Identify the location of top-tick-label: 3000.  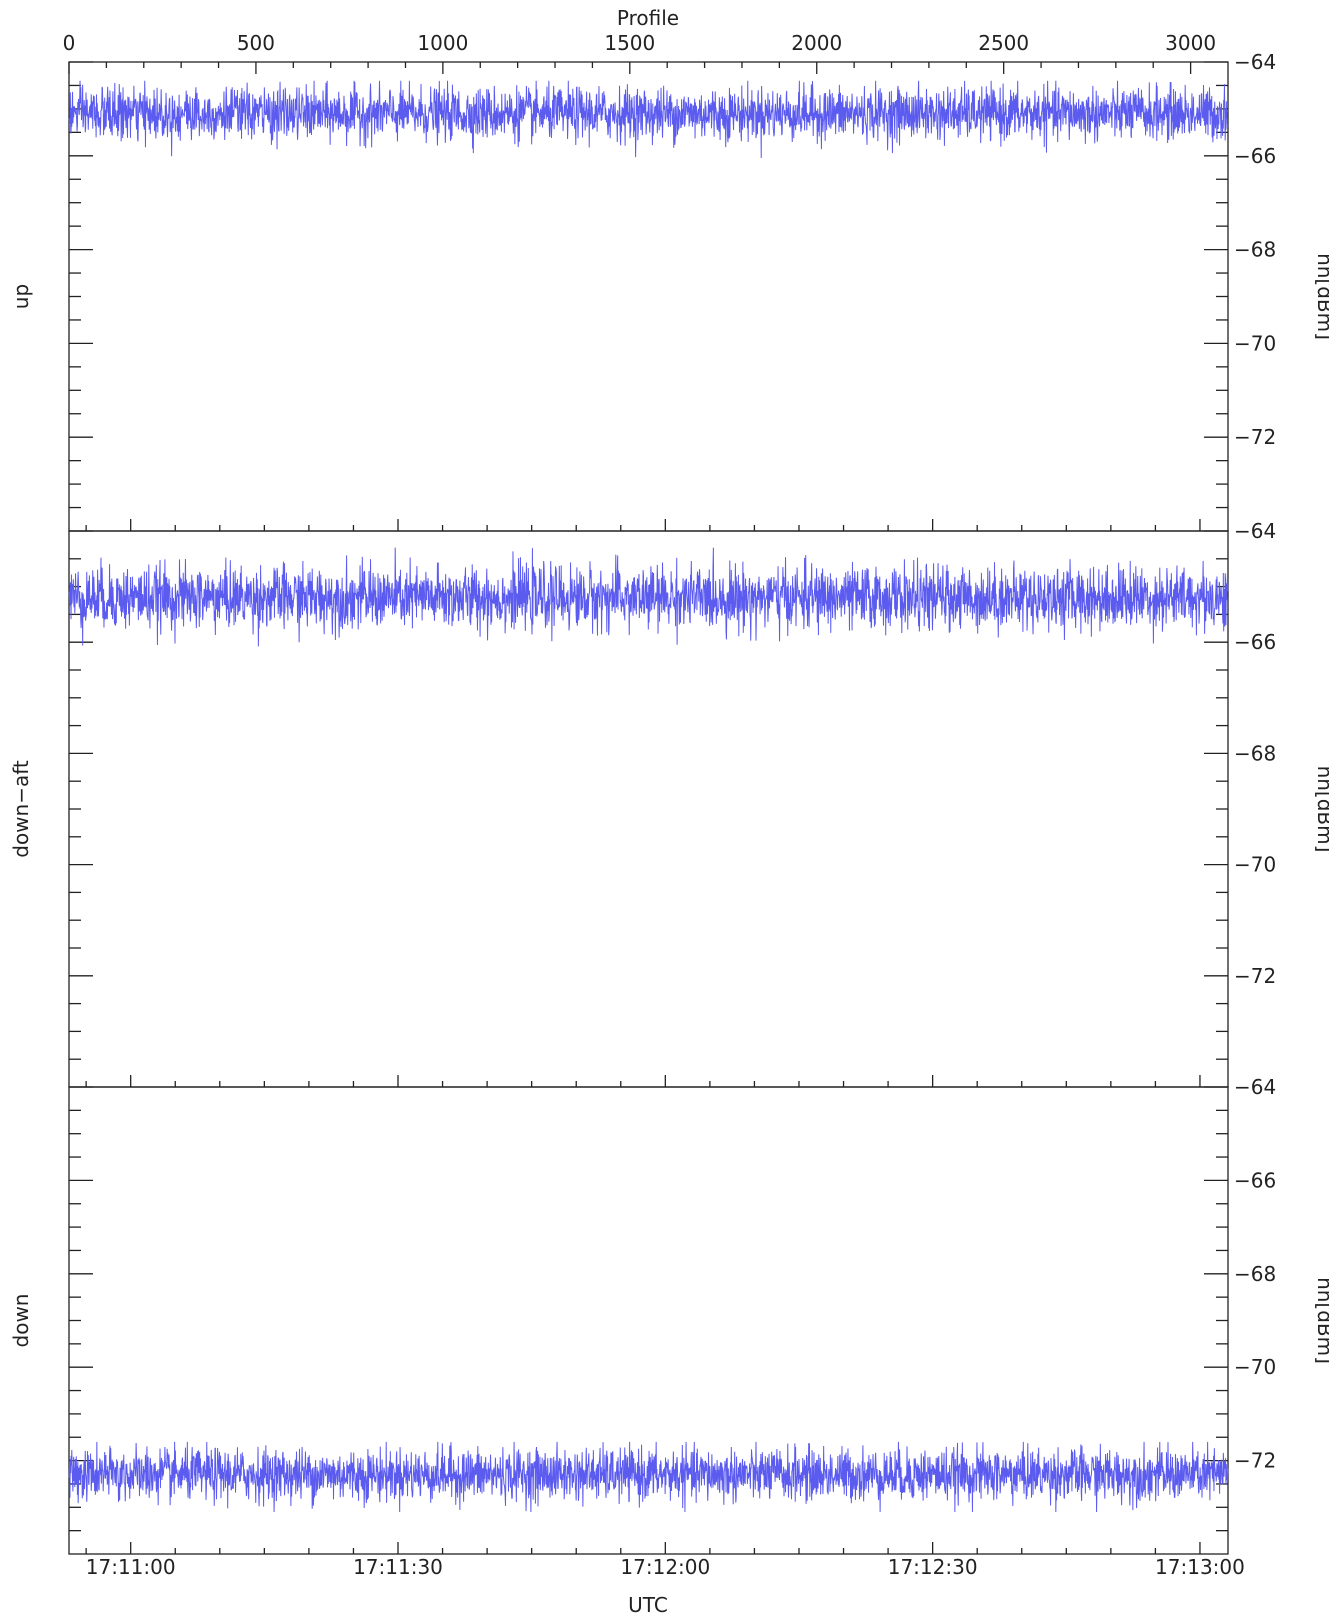
(1190, 43).